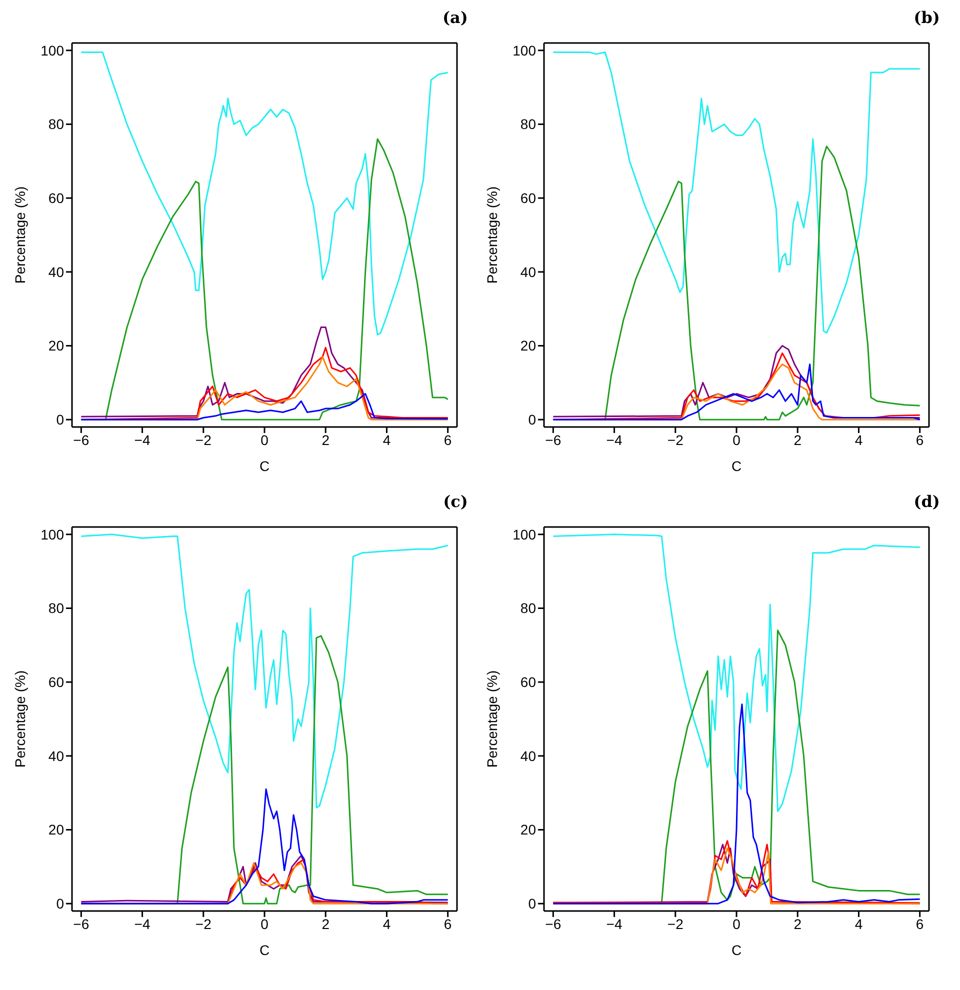  I want to click on chart-title: (b), so click(926, 18).